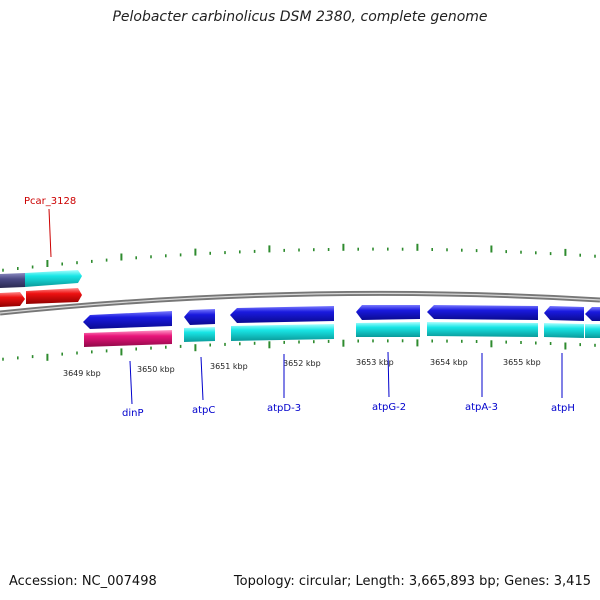  I want to click on scale-label-3652: 3652 kbp, so click(302, 363).